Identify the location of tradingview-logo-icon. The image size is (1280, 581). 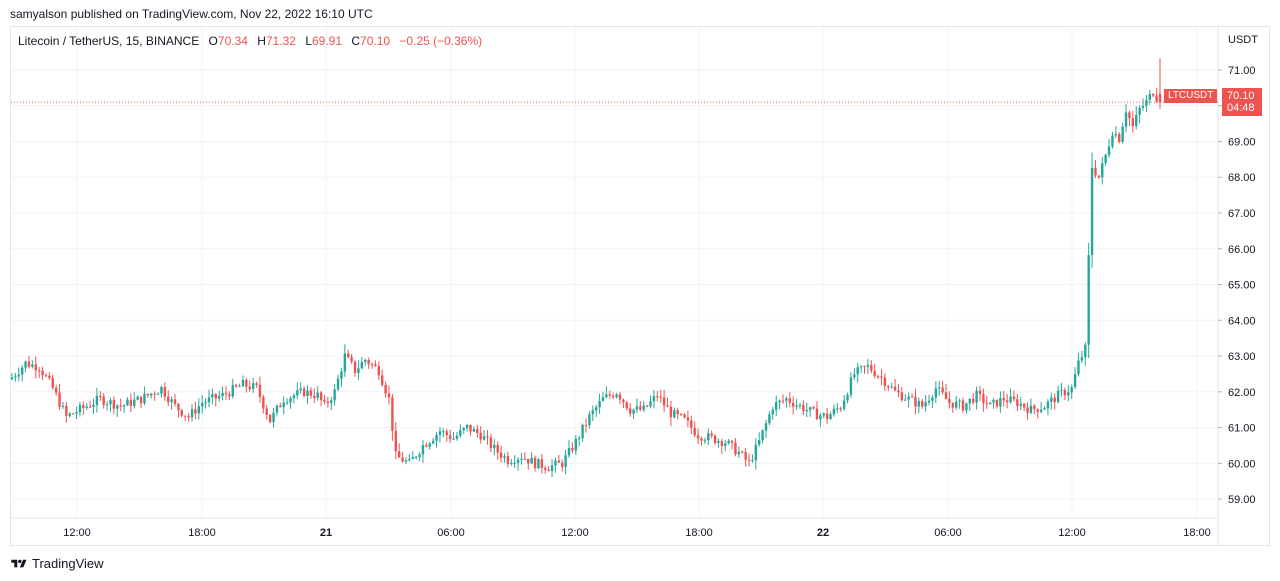
(19, 563).